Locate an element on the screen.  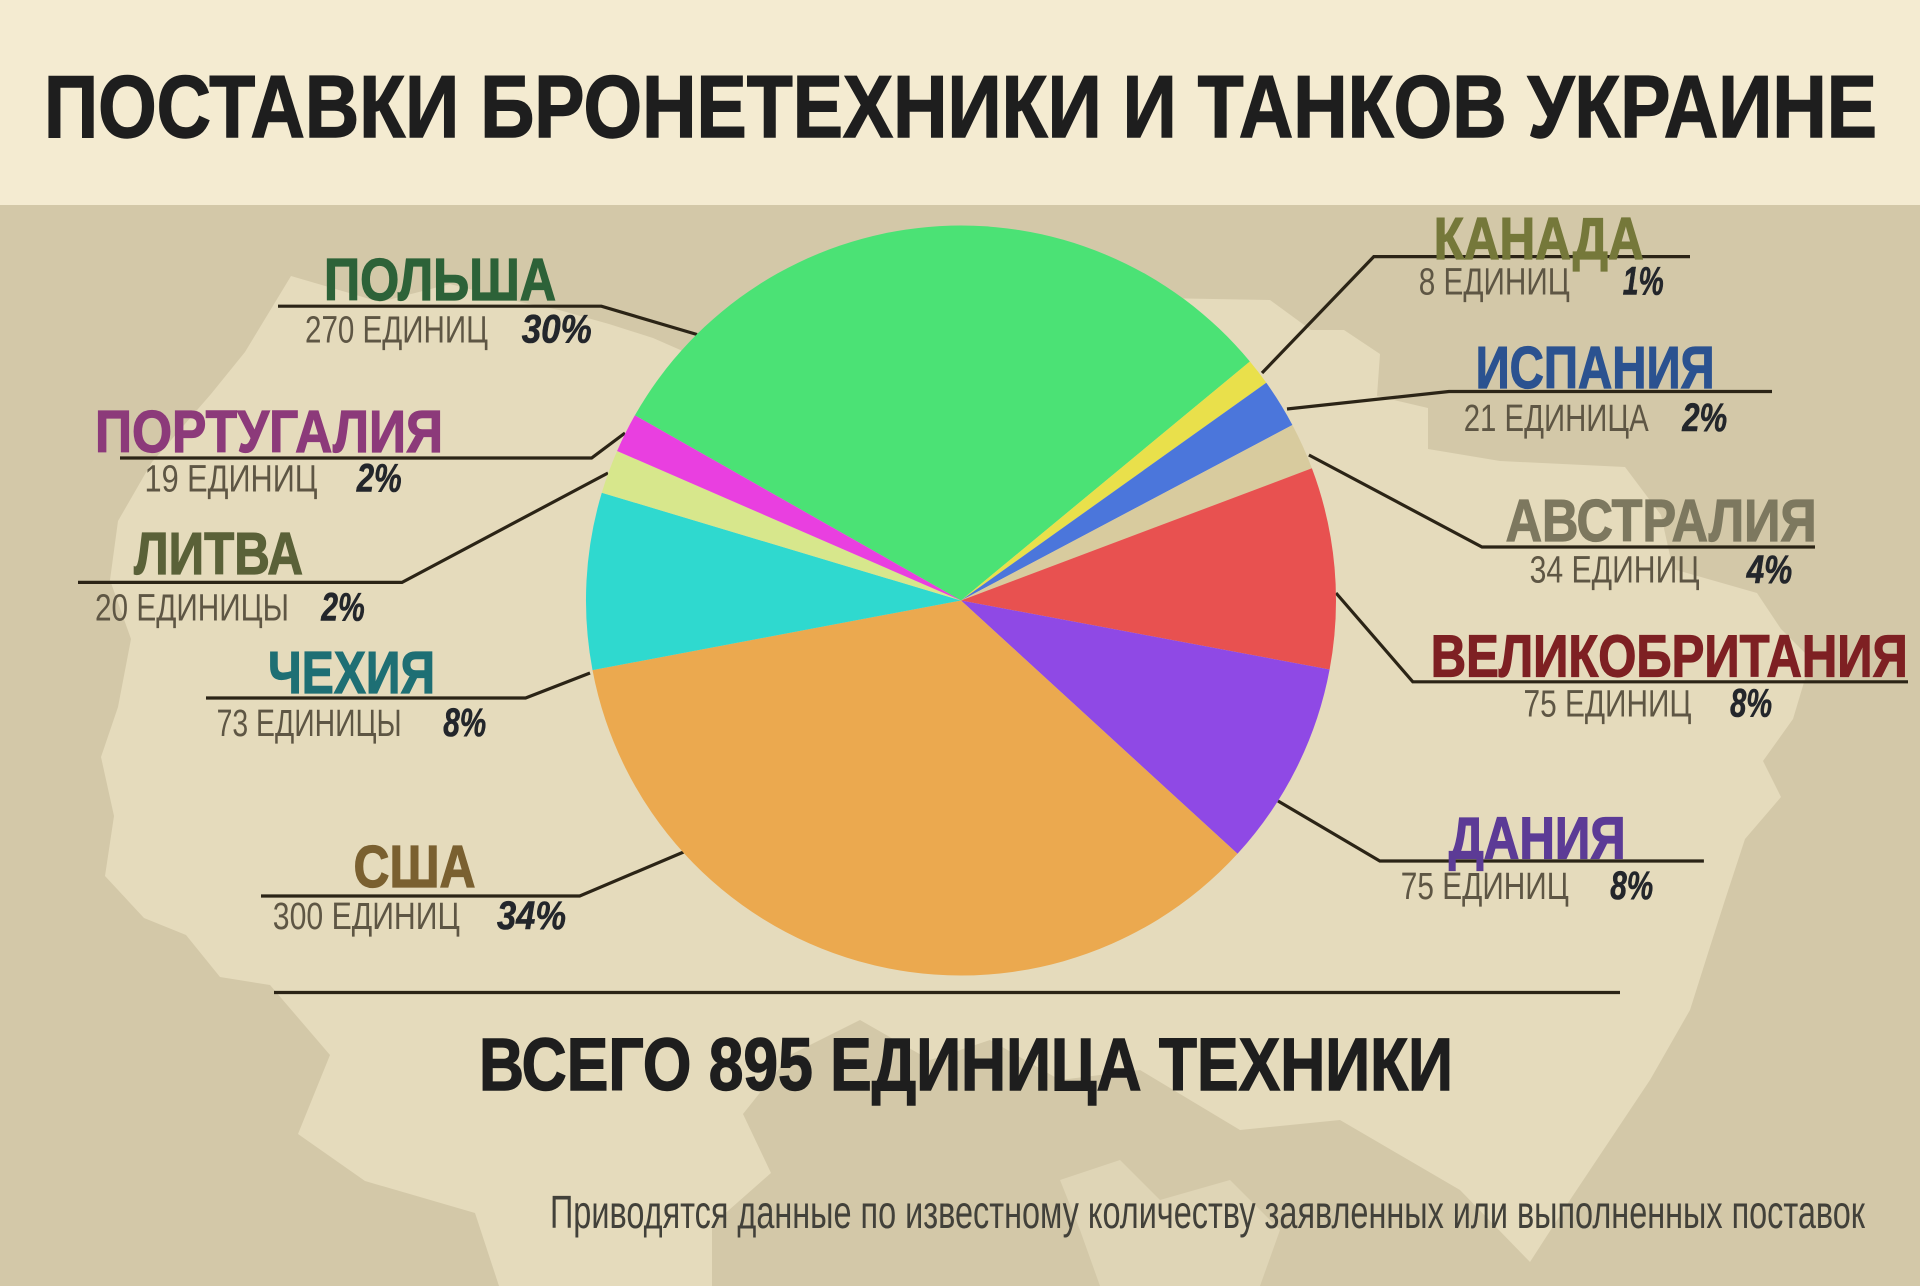
svg-text: 19 ЕДИНИЦ is located at coordinates (231, 480).